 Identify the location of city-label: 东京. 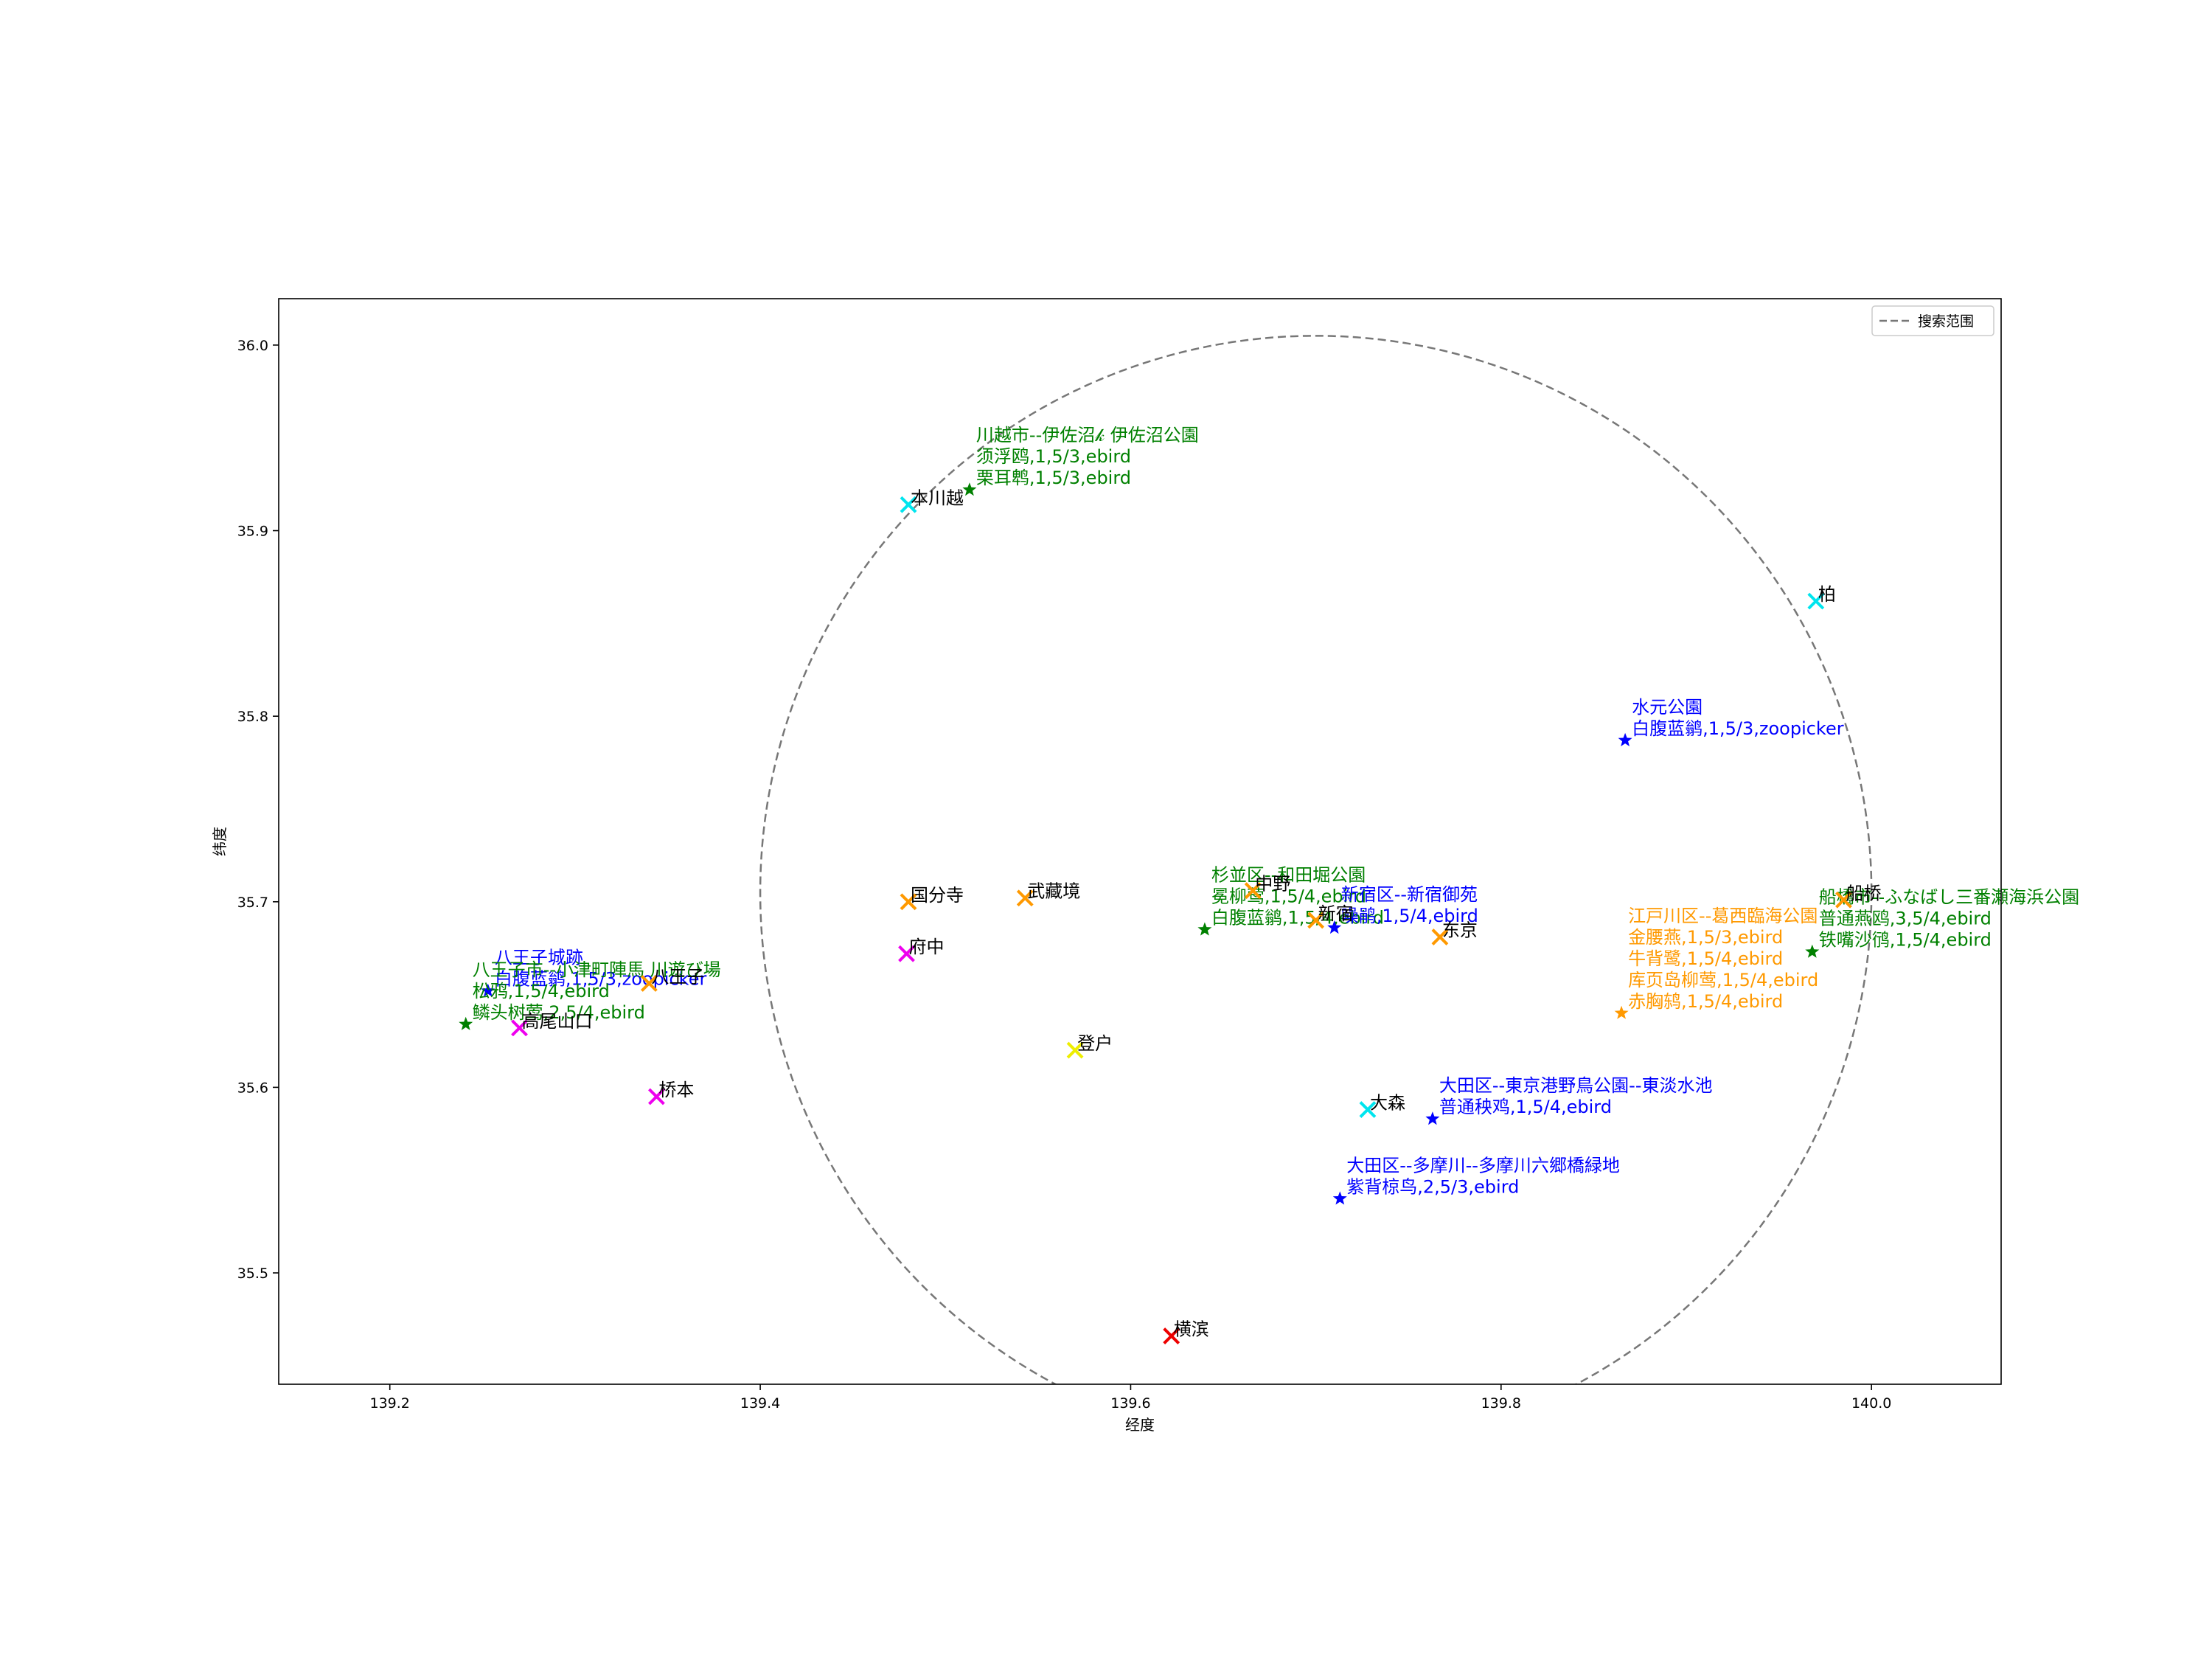
(1460, 930).